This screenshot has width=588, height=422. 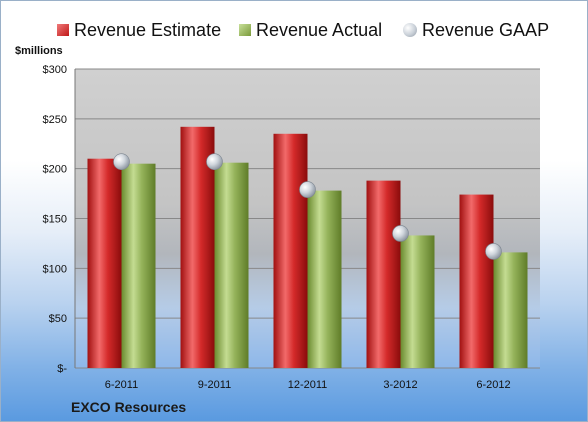 I want to click on y-tick-label: $250, so click(x=55, y=120).